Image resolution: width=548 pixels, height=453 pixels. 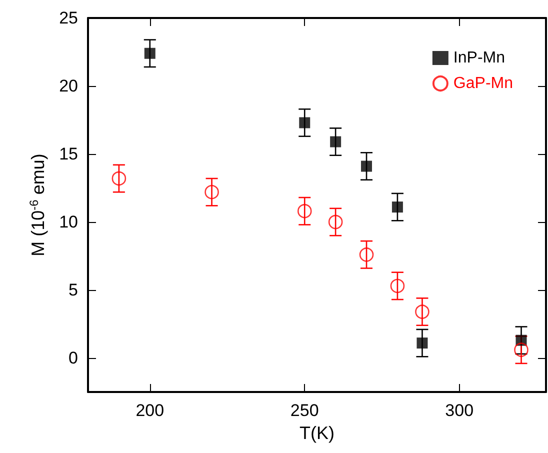 What do you see at coordinates (483, 83) in the screenshot?
I see `legend-label: GaP-Mn` at bounding box center [483, 83].